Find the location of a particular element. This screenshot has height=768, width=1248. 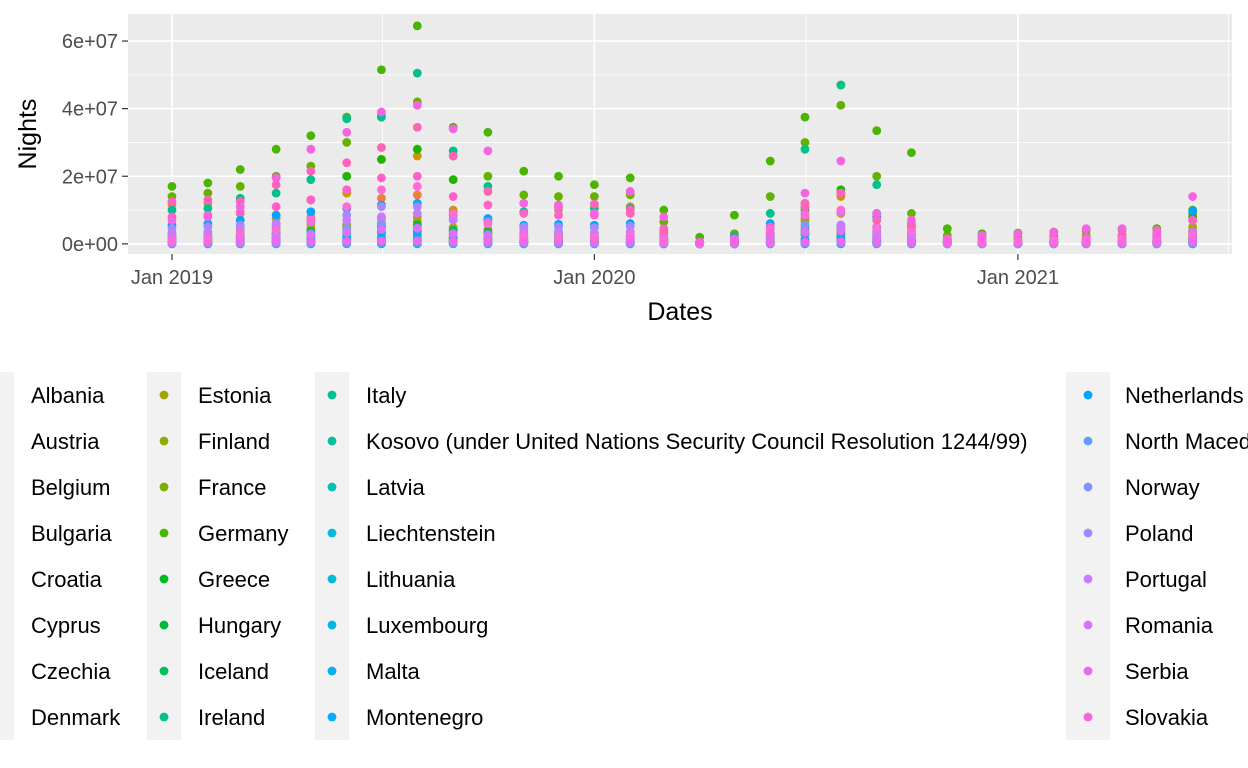

legend-label: Slovakia is located at coordinates (1167, 717).